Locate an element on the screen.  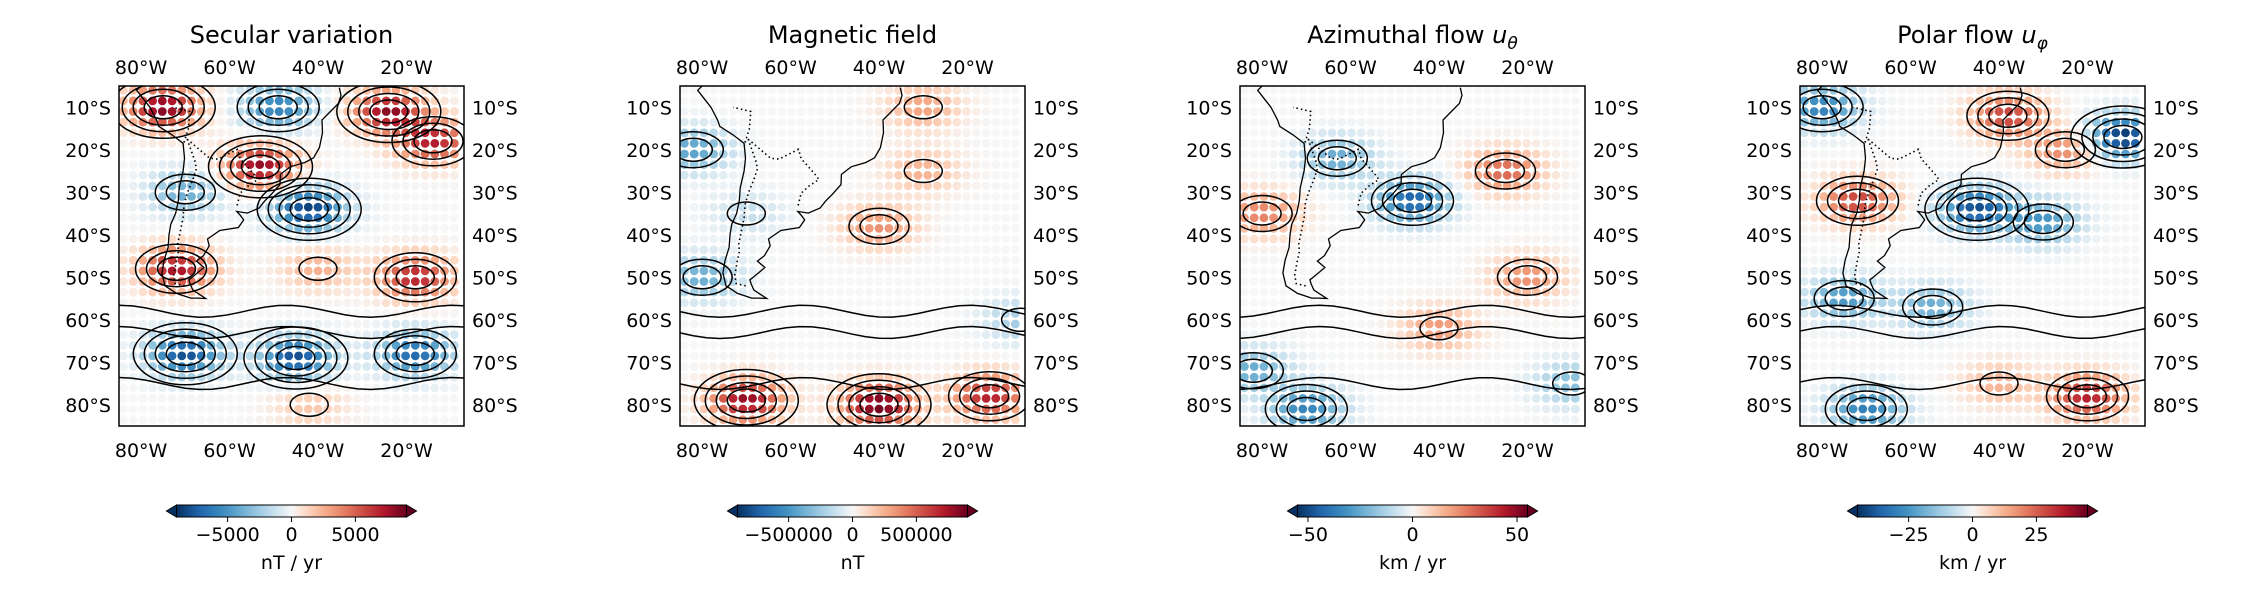
colorbar-extend-min is located at coordinates (171, 511).